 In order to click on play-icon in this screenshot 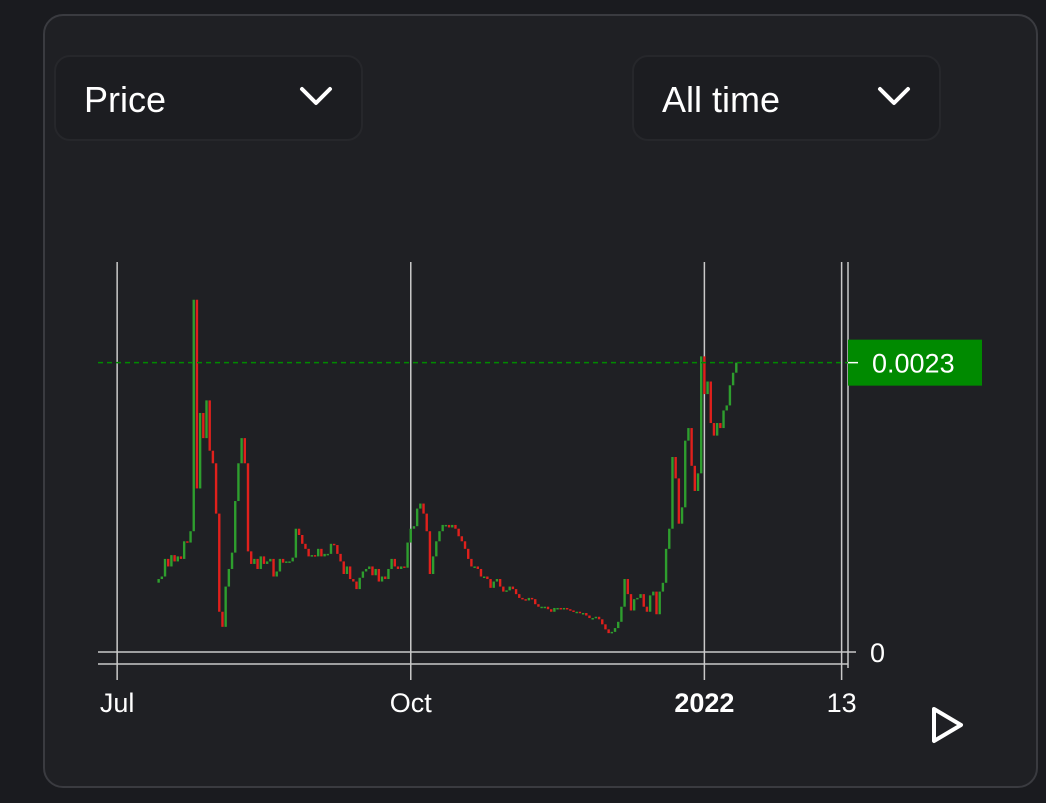, I will do `click(948, 725)`.